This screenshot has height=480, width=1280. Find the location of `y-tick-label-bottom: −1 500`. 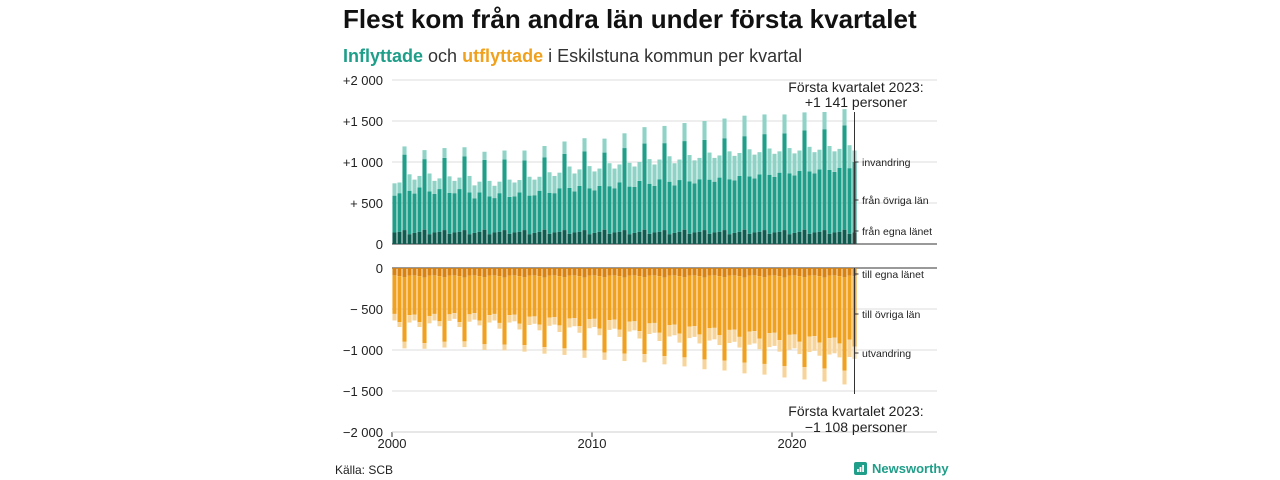

y-tick-label-bottom: −1 500 is located at coordinates (363, 391).